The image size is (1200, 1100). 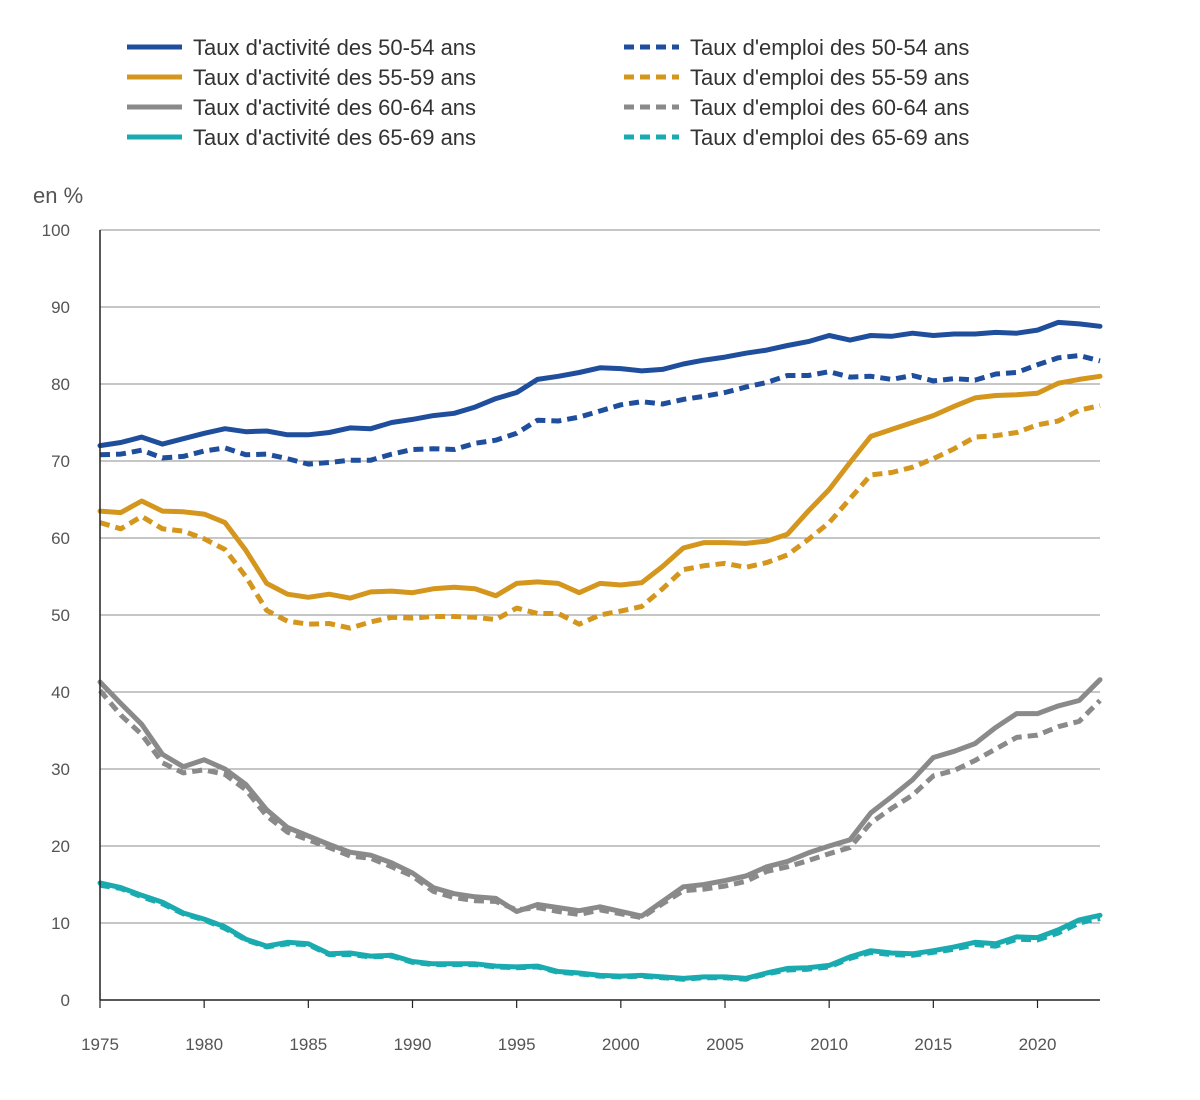 What do you see at coordinates (204, 1044) in the screenshot?
I see `x-tick-label: 1980` at bounding box center [204, 1044].